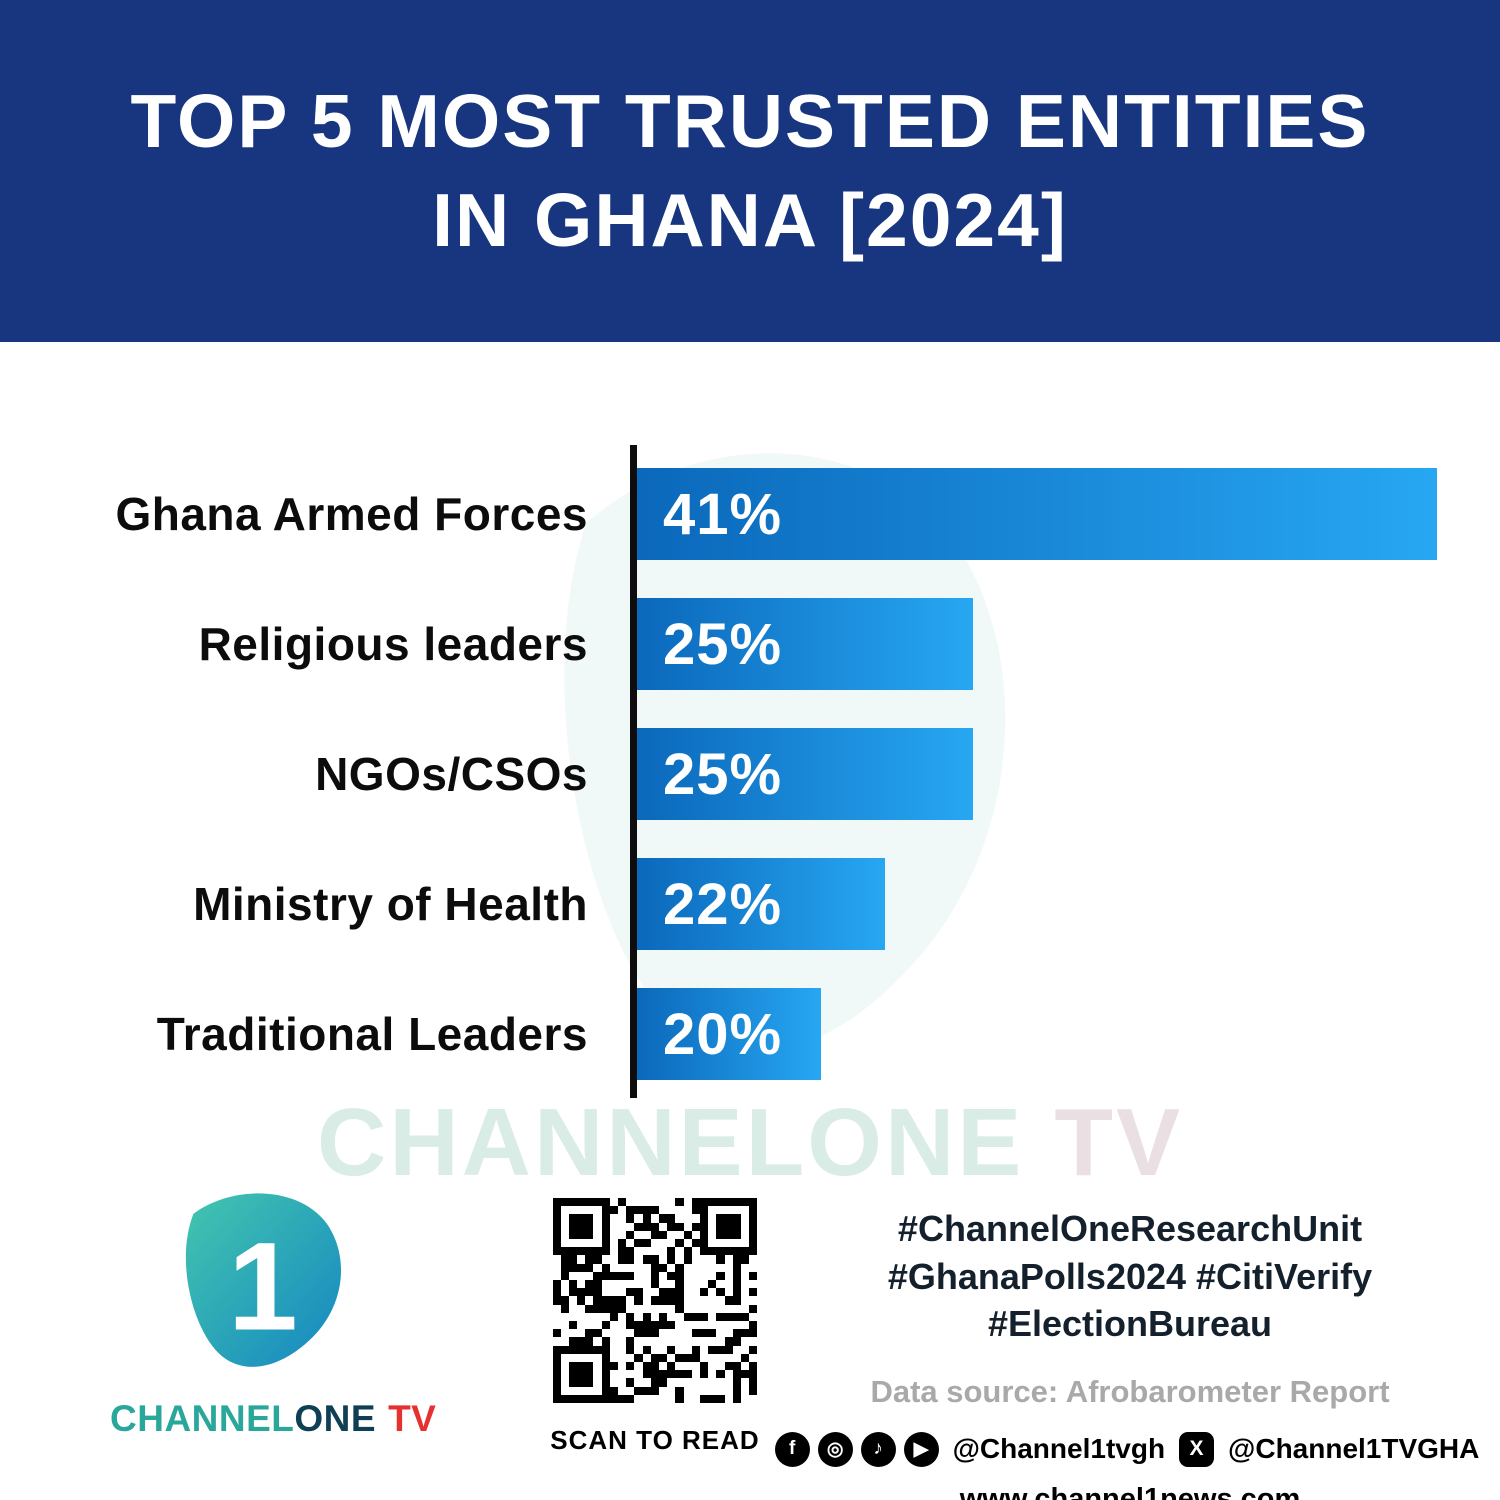  I want to click on logo-wordmark: CHANNELONE TV, so click(273, 1419).